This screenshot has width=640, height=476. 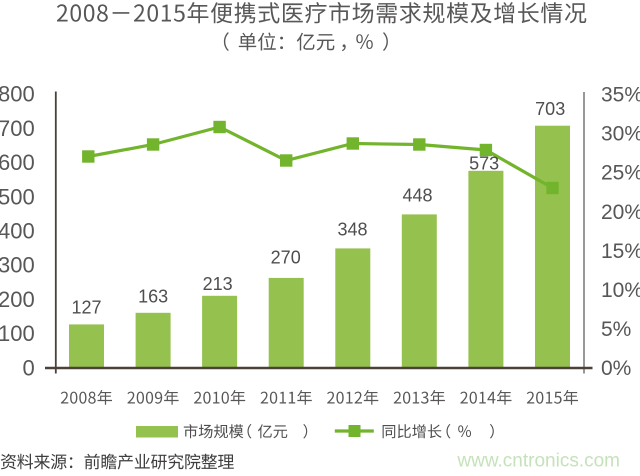 What do you see at coordinates (620, 134) in the screenshot?
I see `svg-text: 30%` at bounding box center [620, 134].